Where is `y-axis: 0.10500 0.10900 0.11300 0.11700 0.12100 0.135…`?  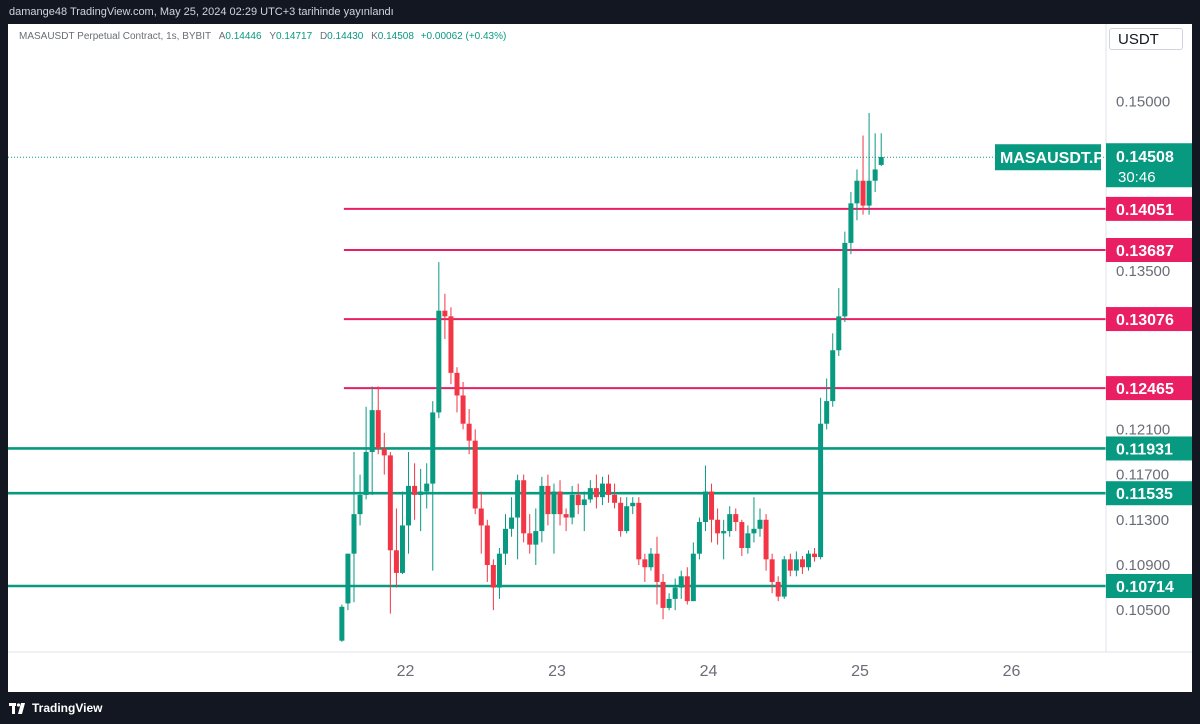 y-axis: 0.10500 0.10900 0.11300 0.11700 0.12100 0.135… is located at coordinates (1093, 338).